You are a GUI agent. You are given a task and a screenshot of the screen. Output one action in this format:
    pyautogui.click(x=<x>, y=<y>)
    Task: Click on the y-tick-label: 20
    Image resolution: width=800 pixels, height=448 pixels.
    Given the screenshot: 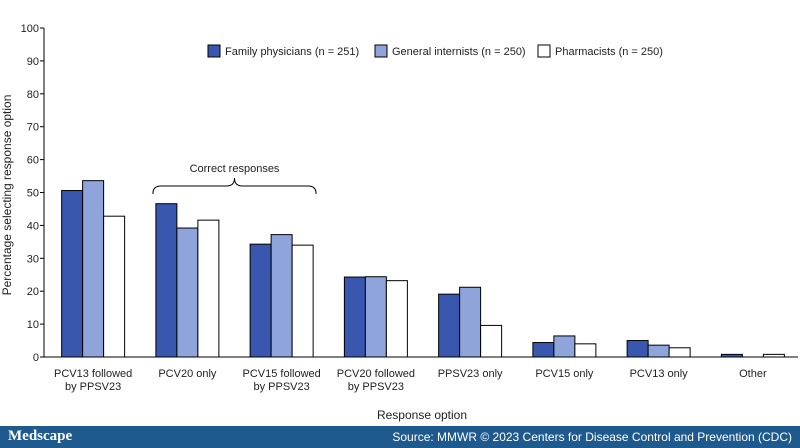 What is the action you would take?
    pyautogui.click(x=33, y=292)
    